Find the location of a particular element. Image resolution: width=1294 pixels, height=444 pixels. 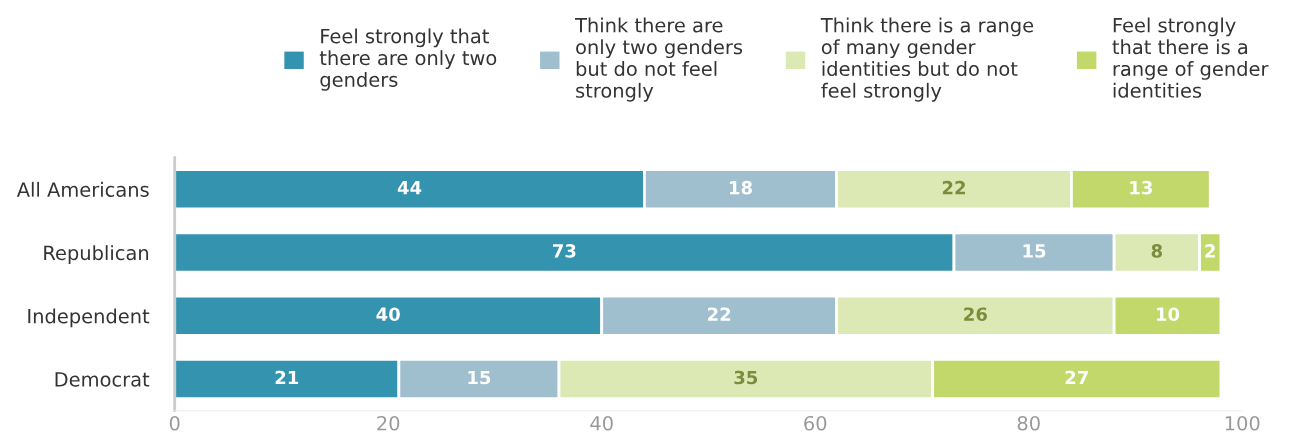

data-label: 40 is located at coordinates (388, 314).